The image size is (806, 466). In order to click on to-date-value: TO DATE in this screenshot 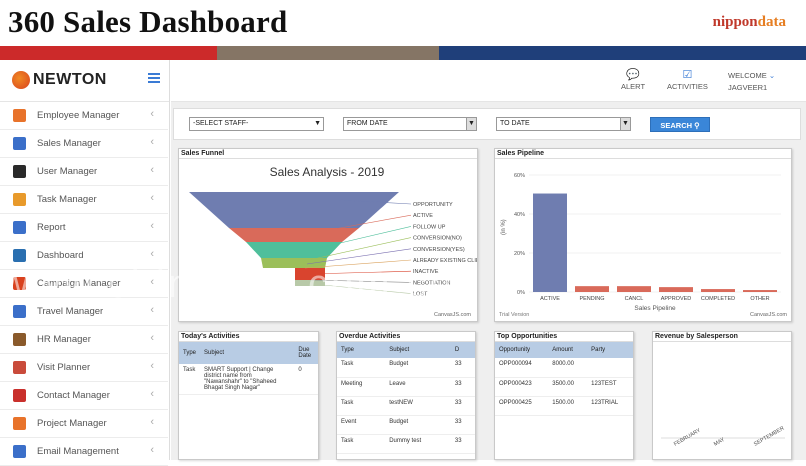, I will do `click(515, 123)`.